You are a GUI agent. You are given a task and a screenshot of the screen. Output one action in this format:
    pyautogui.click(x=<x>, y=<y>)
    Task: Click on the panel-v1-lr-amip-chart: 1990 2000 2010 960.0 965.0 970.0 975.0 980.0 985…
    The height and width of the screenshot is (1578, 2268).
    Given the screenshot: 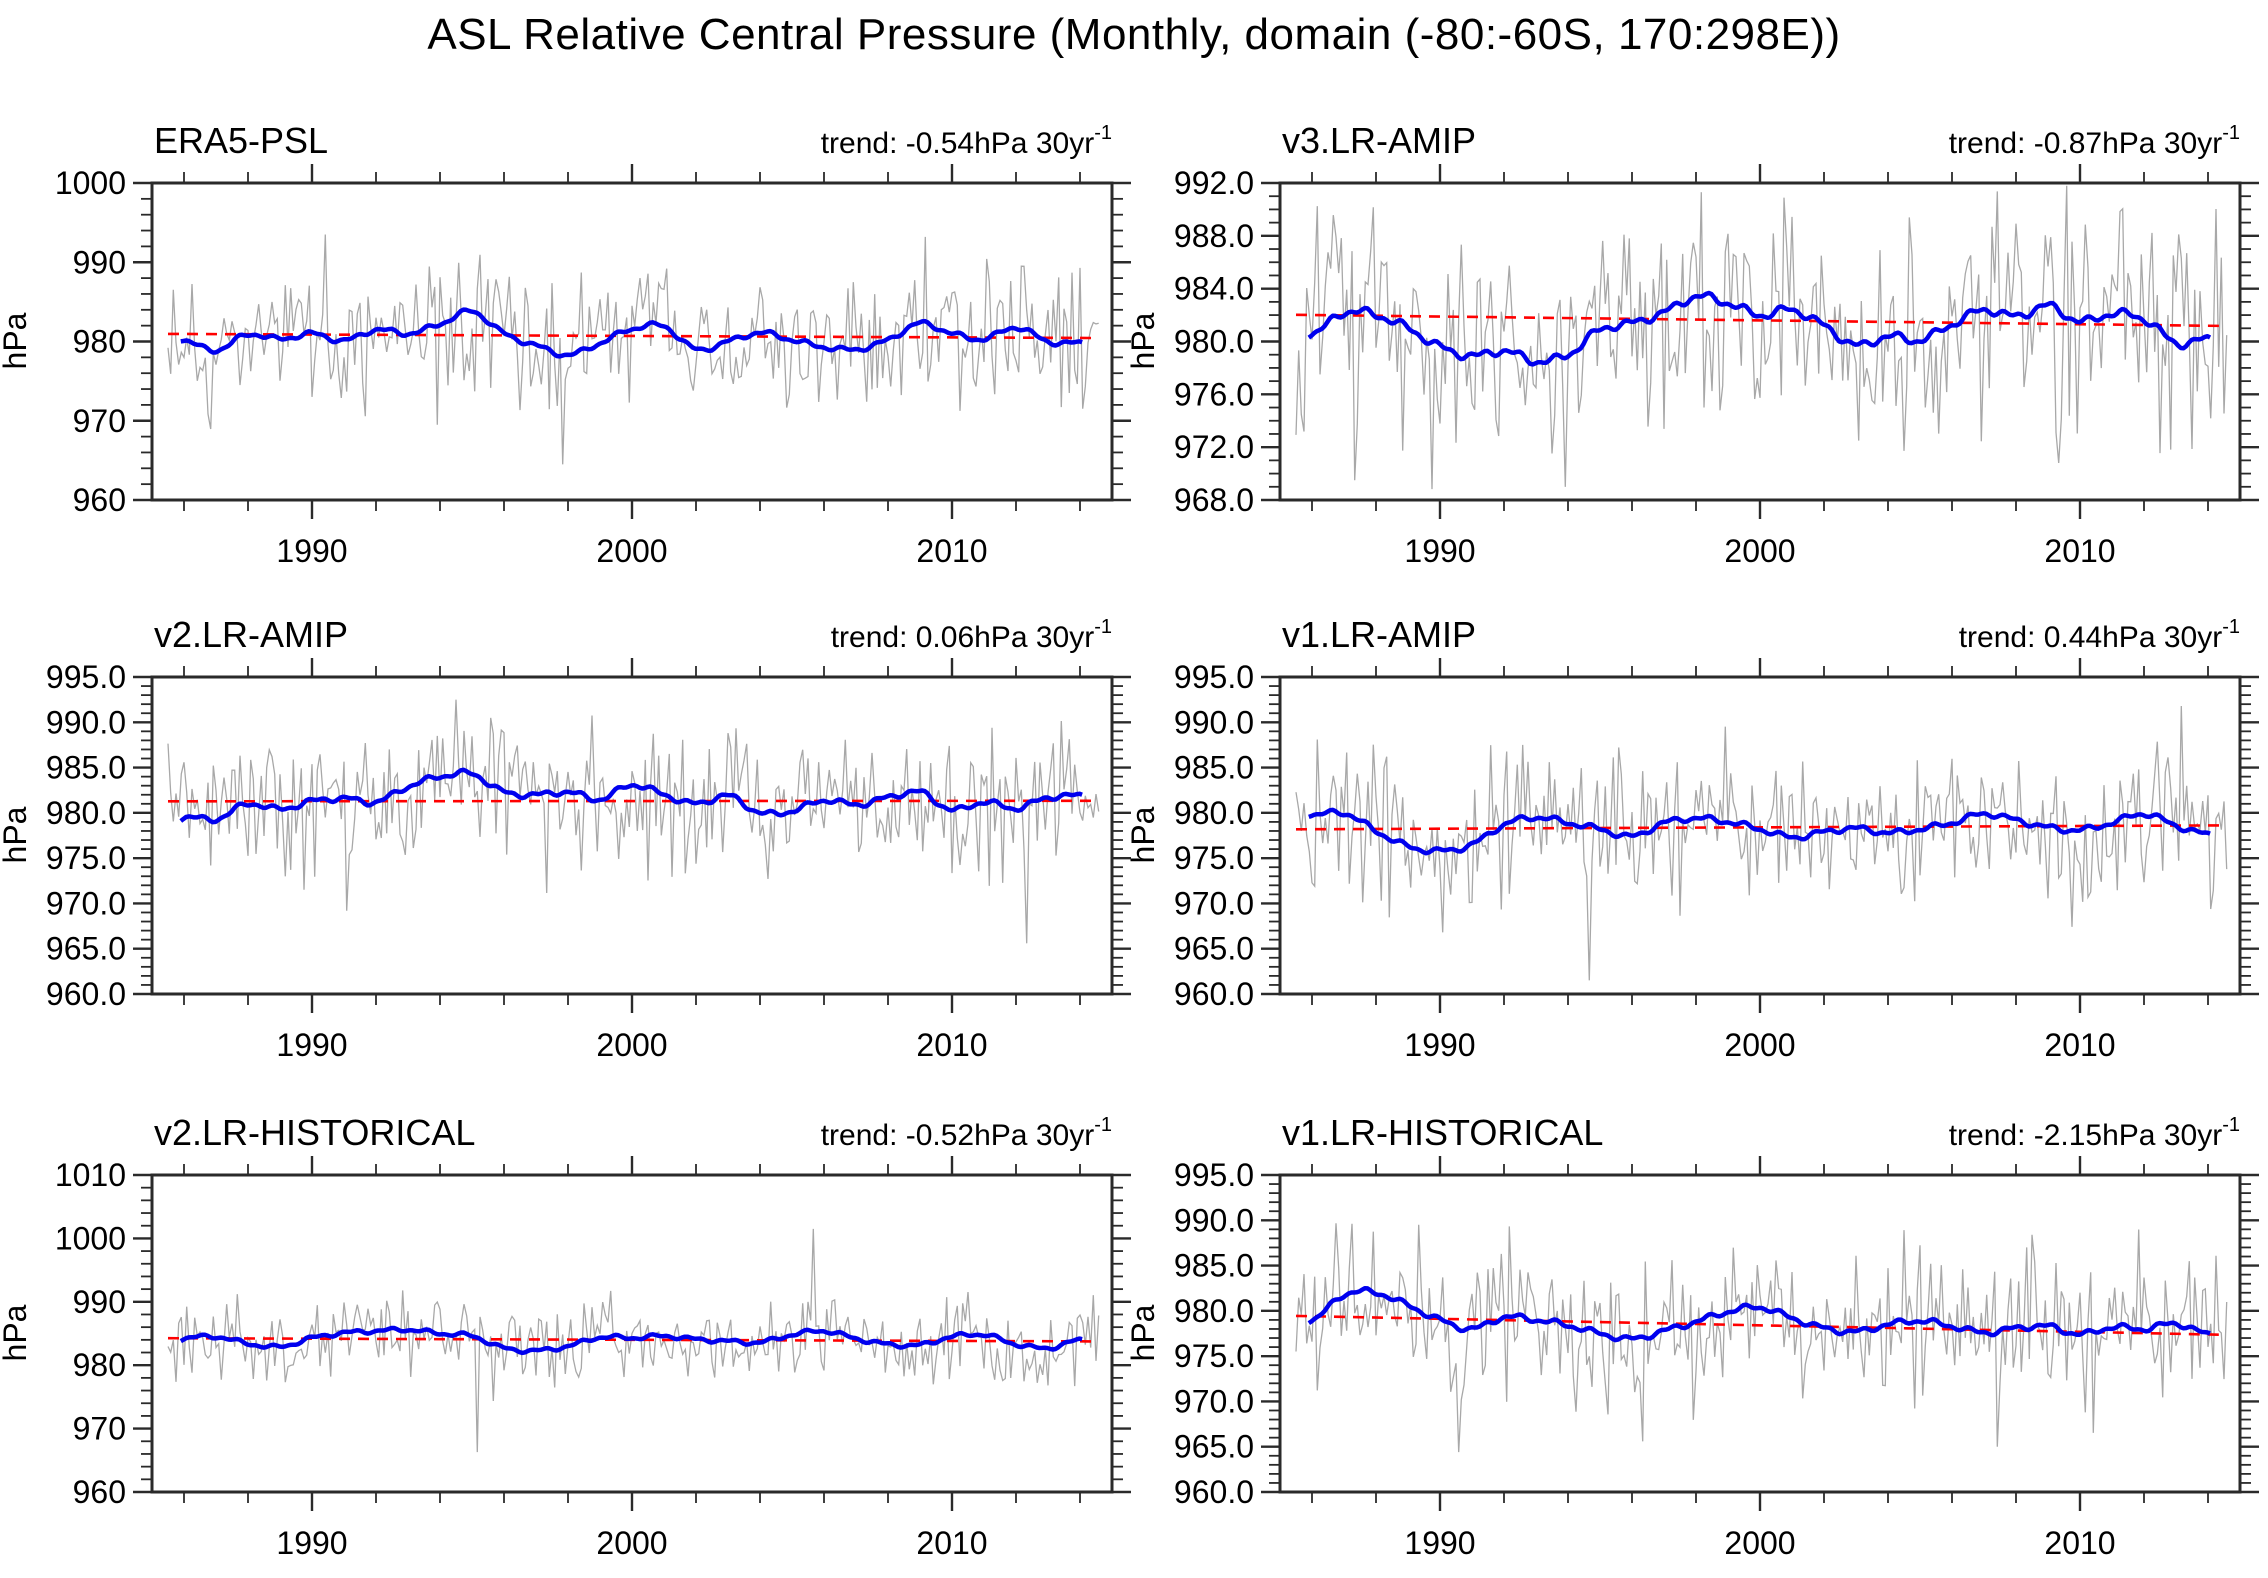 What is the action you would take?
    pyautogui.click(x=1693, y=838)
    